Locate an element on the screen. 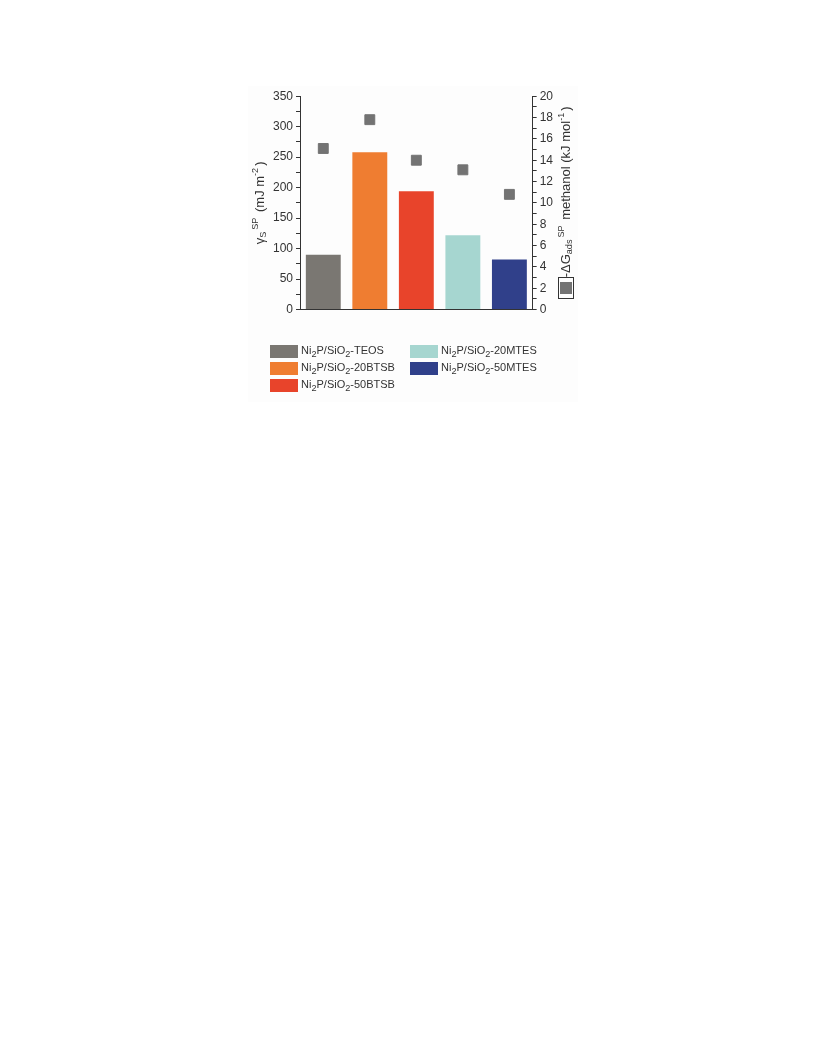  y-tick-label: 250 is located at coordinates (283, 156).